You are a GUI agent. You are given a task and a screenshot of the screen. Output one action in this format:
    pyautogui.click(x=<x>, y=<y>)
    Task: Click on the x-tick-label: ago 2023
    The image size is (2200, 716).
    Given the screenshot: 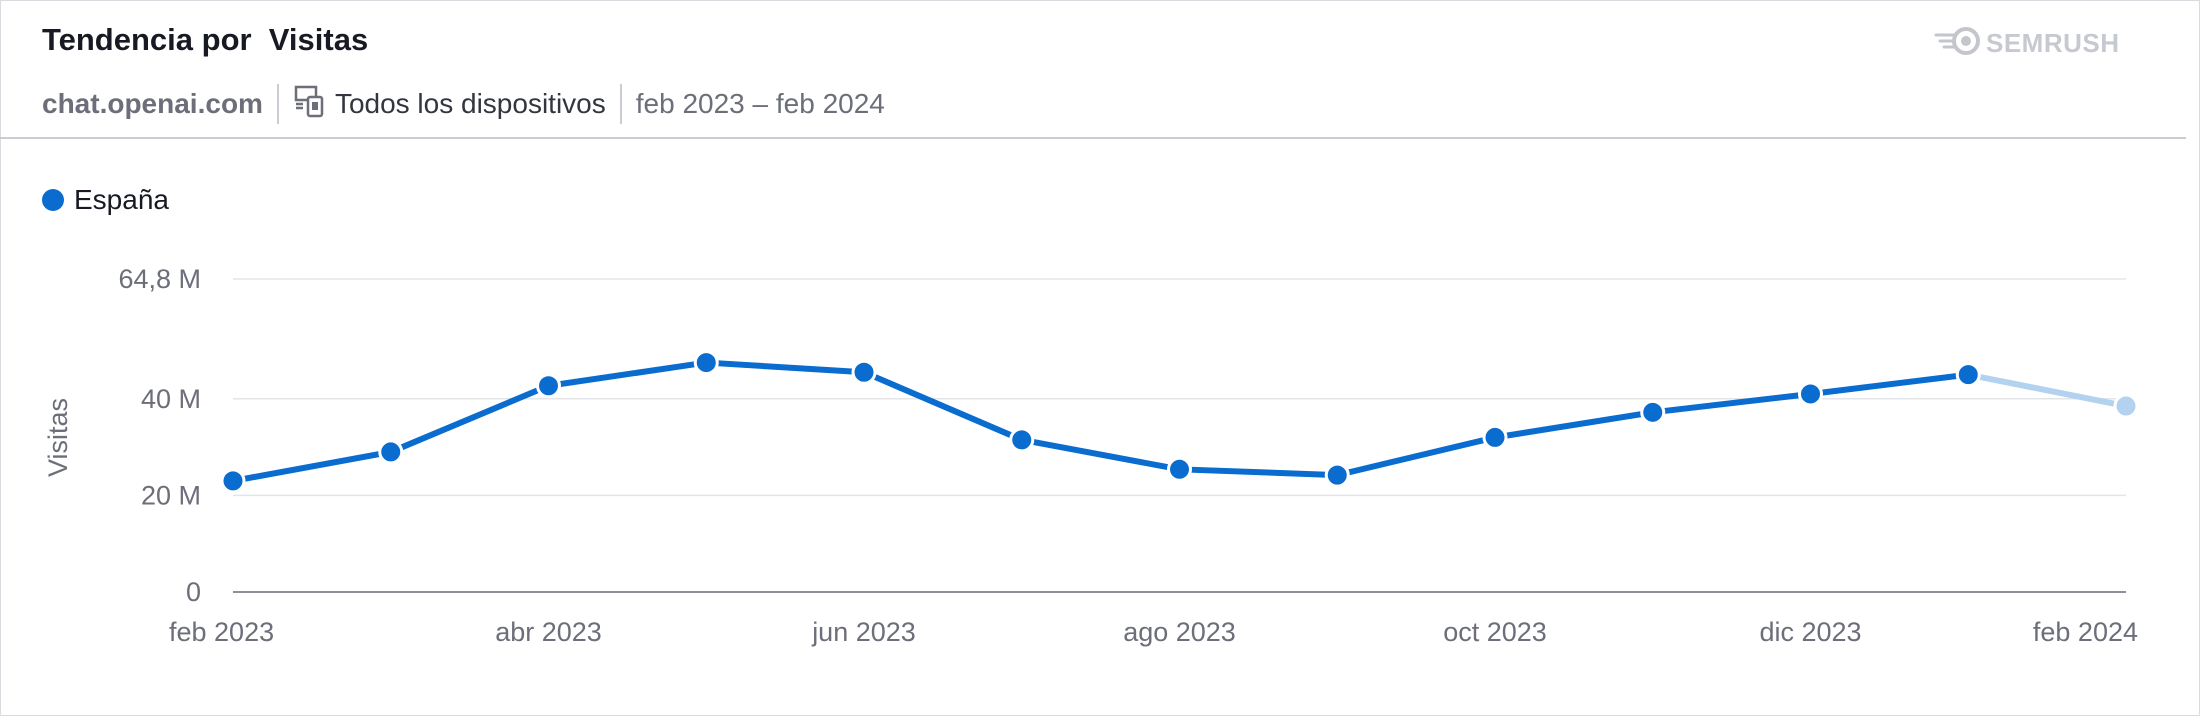 What is the action you would take?
    pyautogui.click(x=1179, y=632)
    